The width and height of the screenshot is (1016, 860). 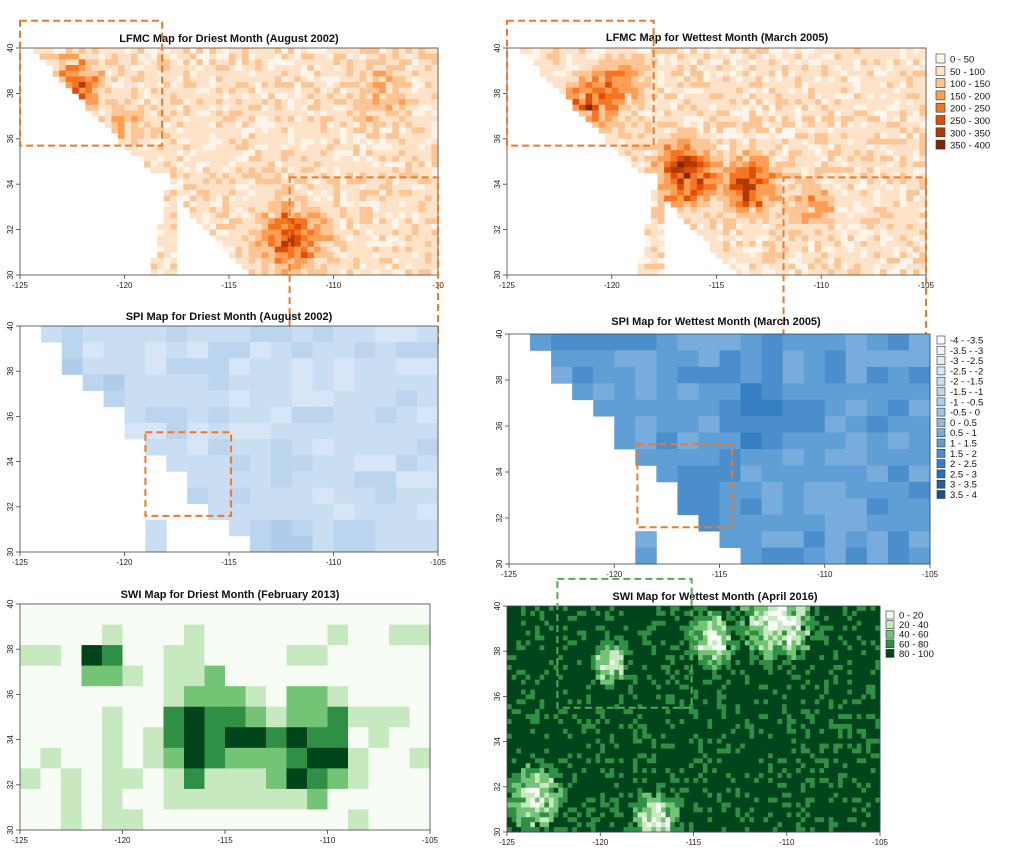 What do you see at coordinates (499, 425) in the screenshot?
I see `y-tick-label: 36` at bounding box center [499, 425].